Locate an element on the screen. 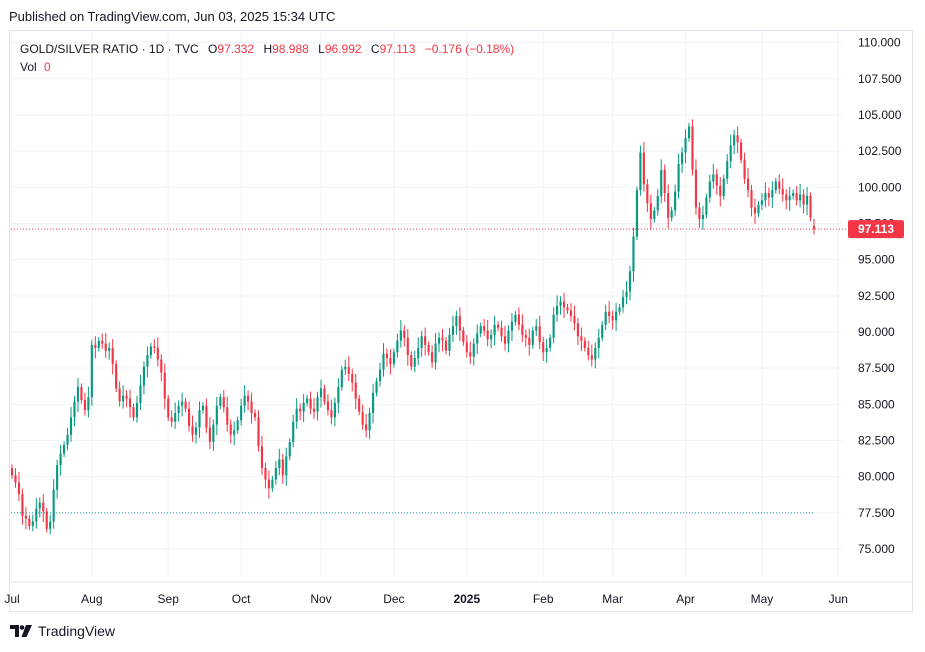 Image resolution: width=925 pixels, height=652 pixels. y-axis-tick-label: 100.000 is located at coordinates (880, 187).